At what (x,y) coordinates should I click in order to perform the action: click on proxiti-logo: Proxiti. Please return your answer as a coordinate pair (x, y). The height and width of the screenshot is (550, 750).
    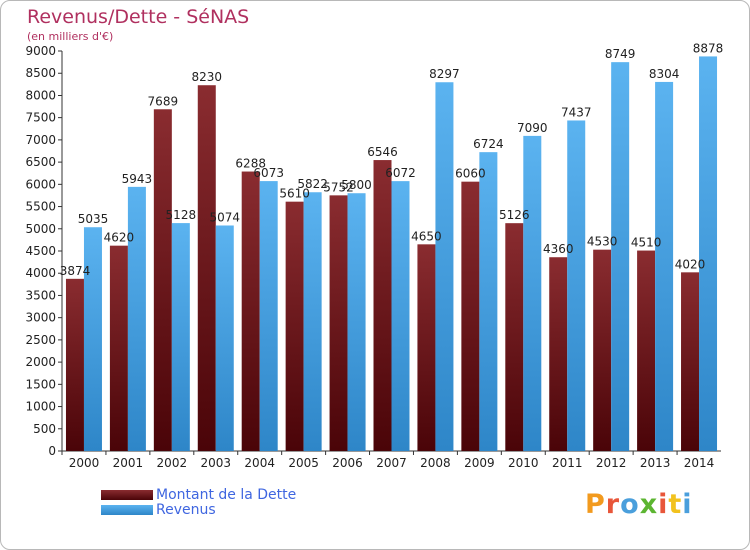
    Looking at the image, I should click on (639, 504).